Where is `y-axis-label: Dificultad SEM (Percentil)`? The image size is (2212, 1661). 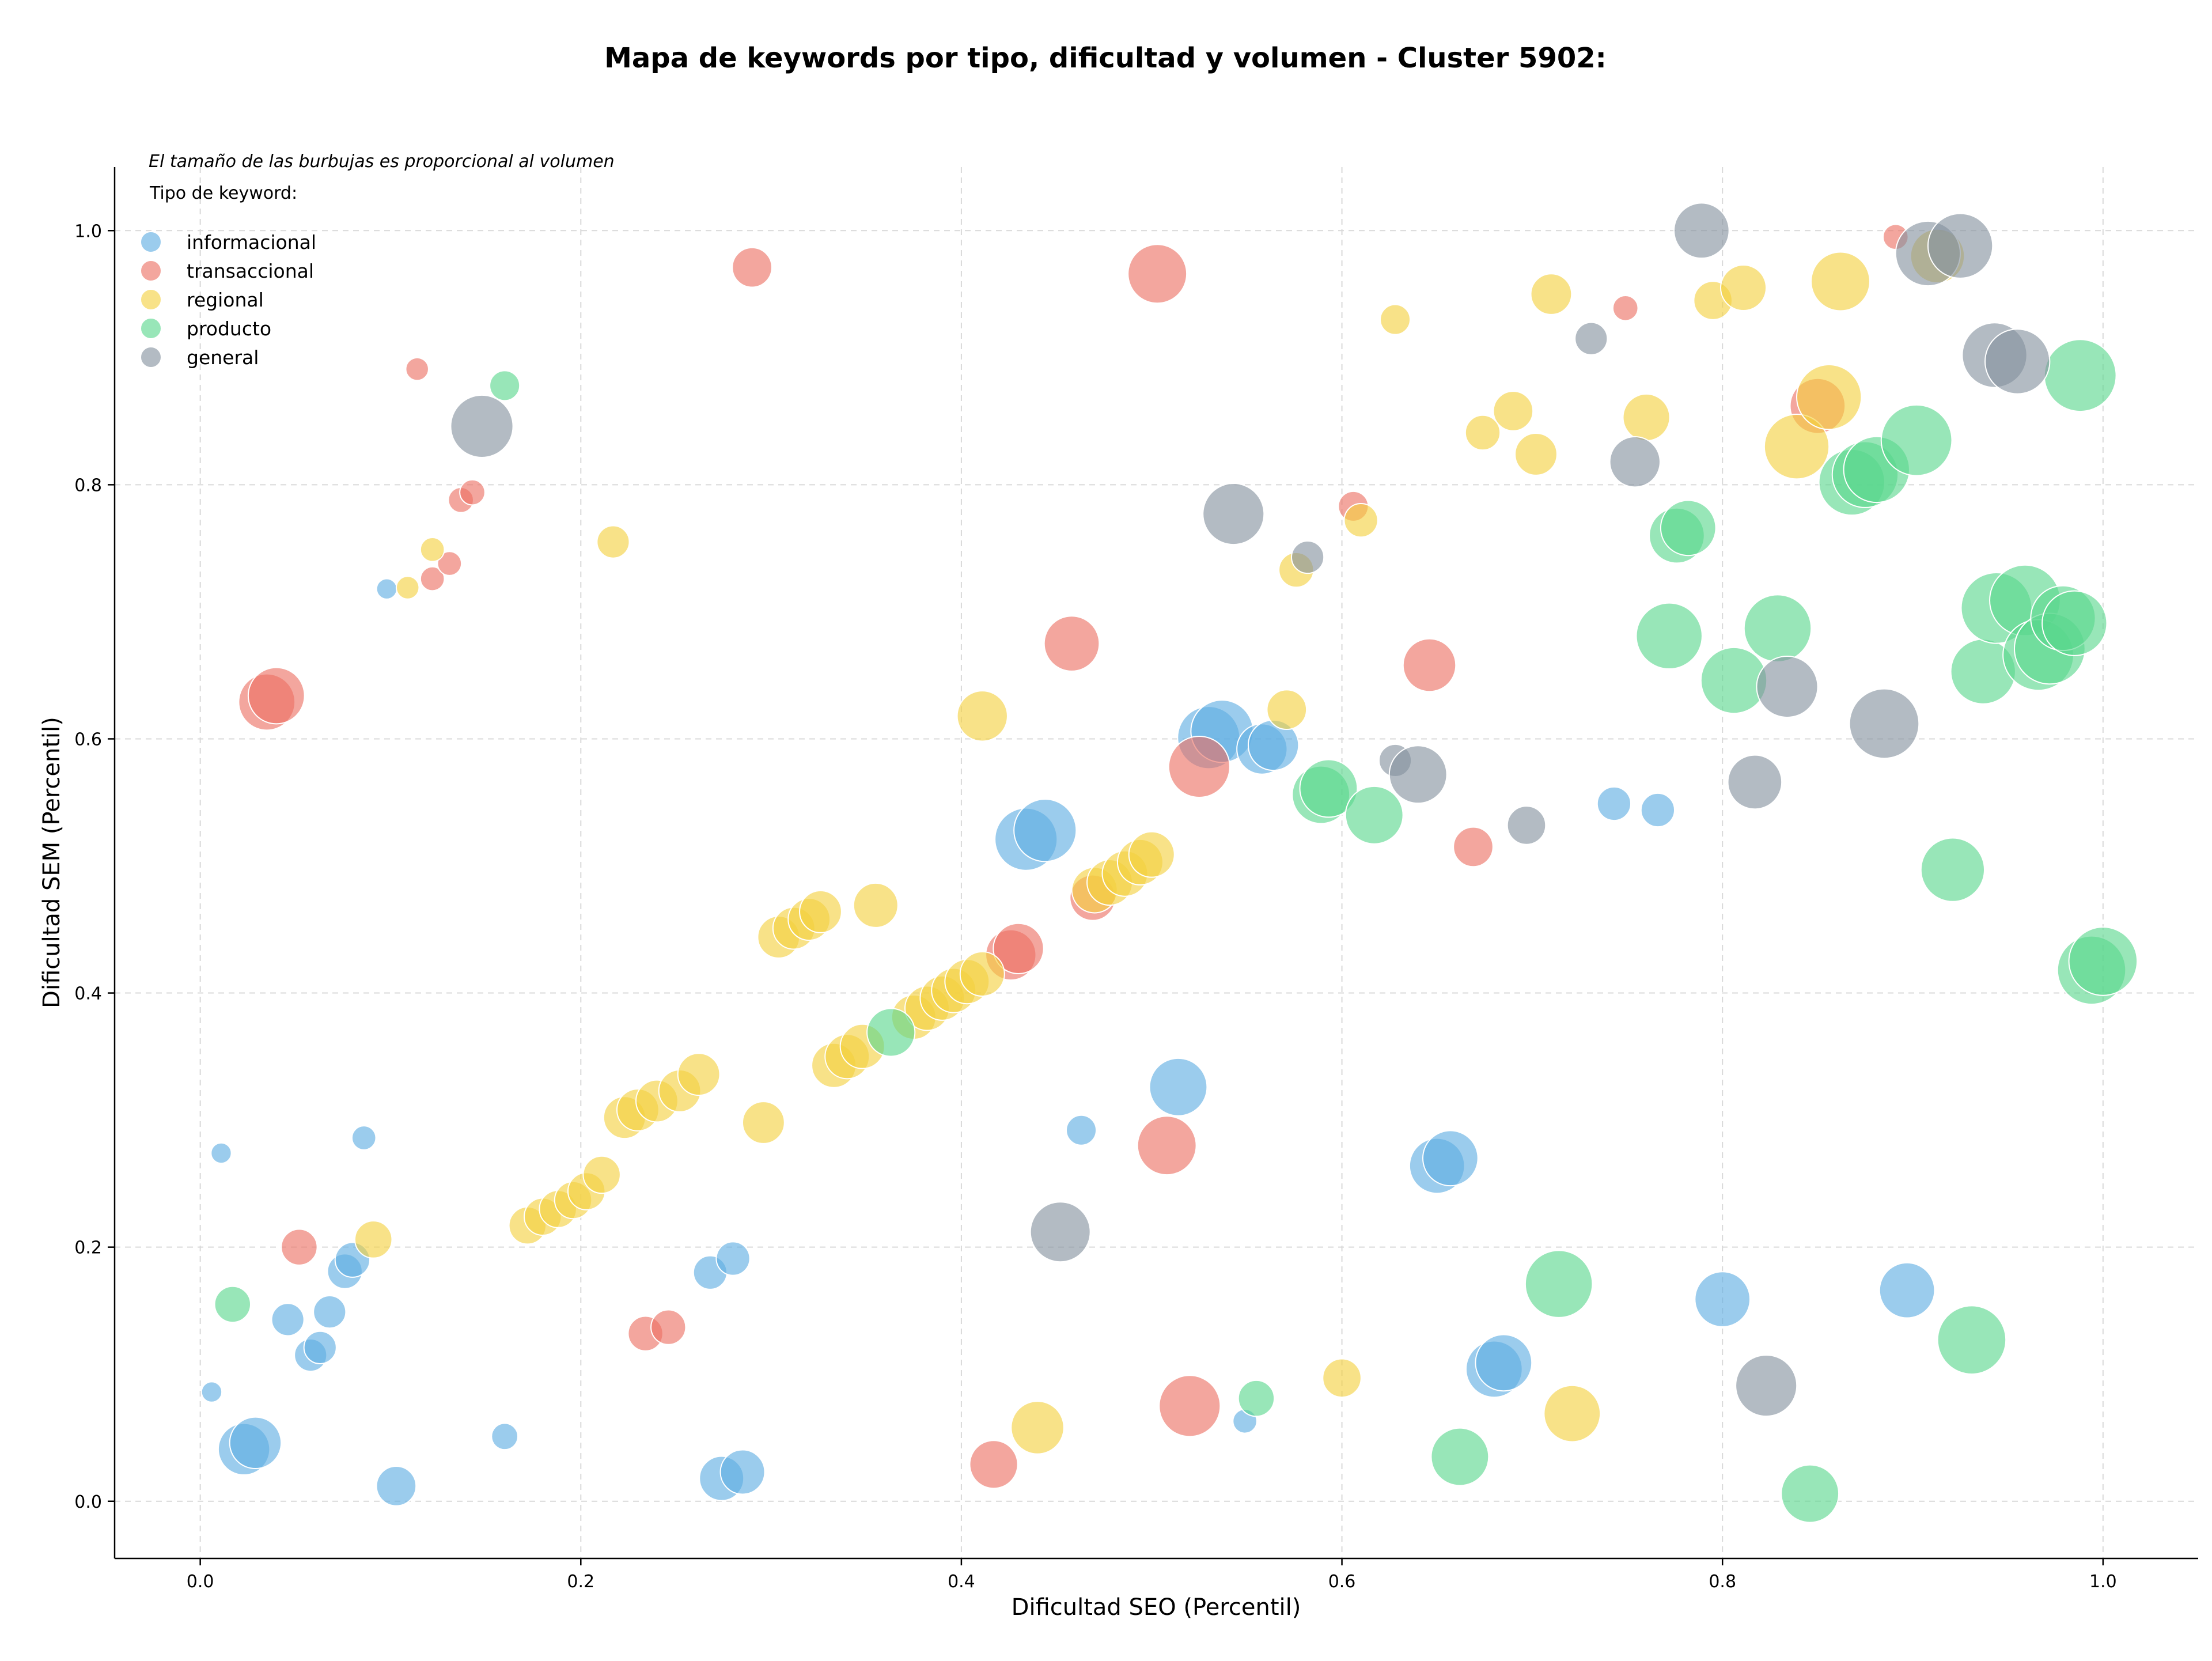 y-axis-label: Dificultad SEM (Percentil) is located at coordinates (52, 862).